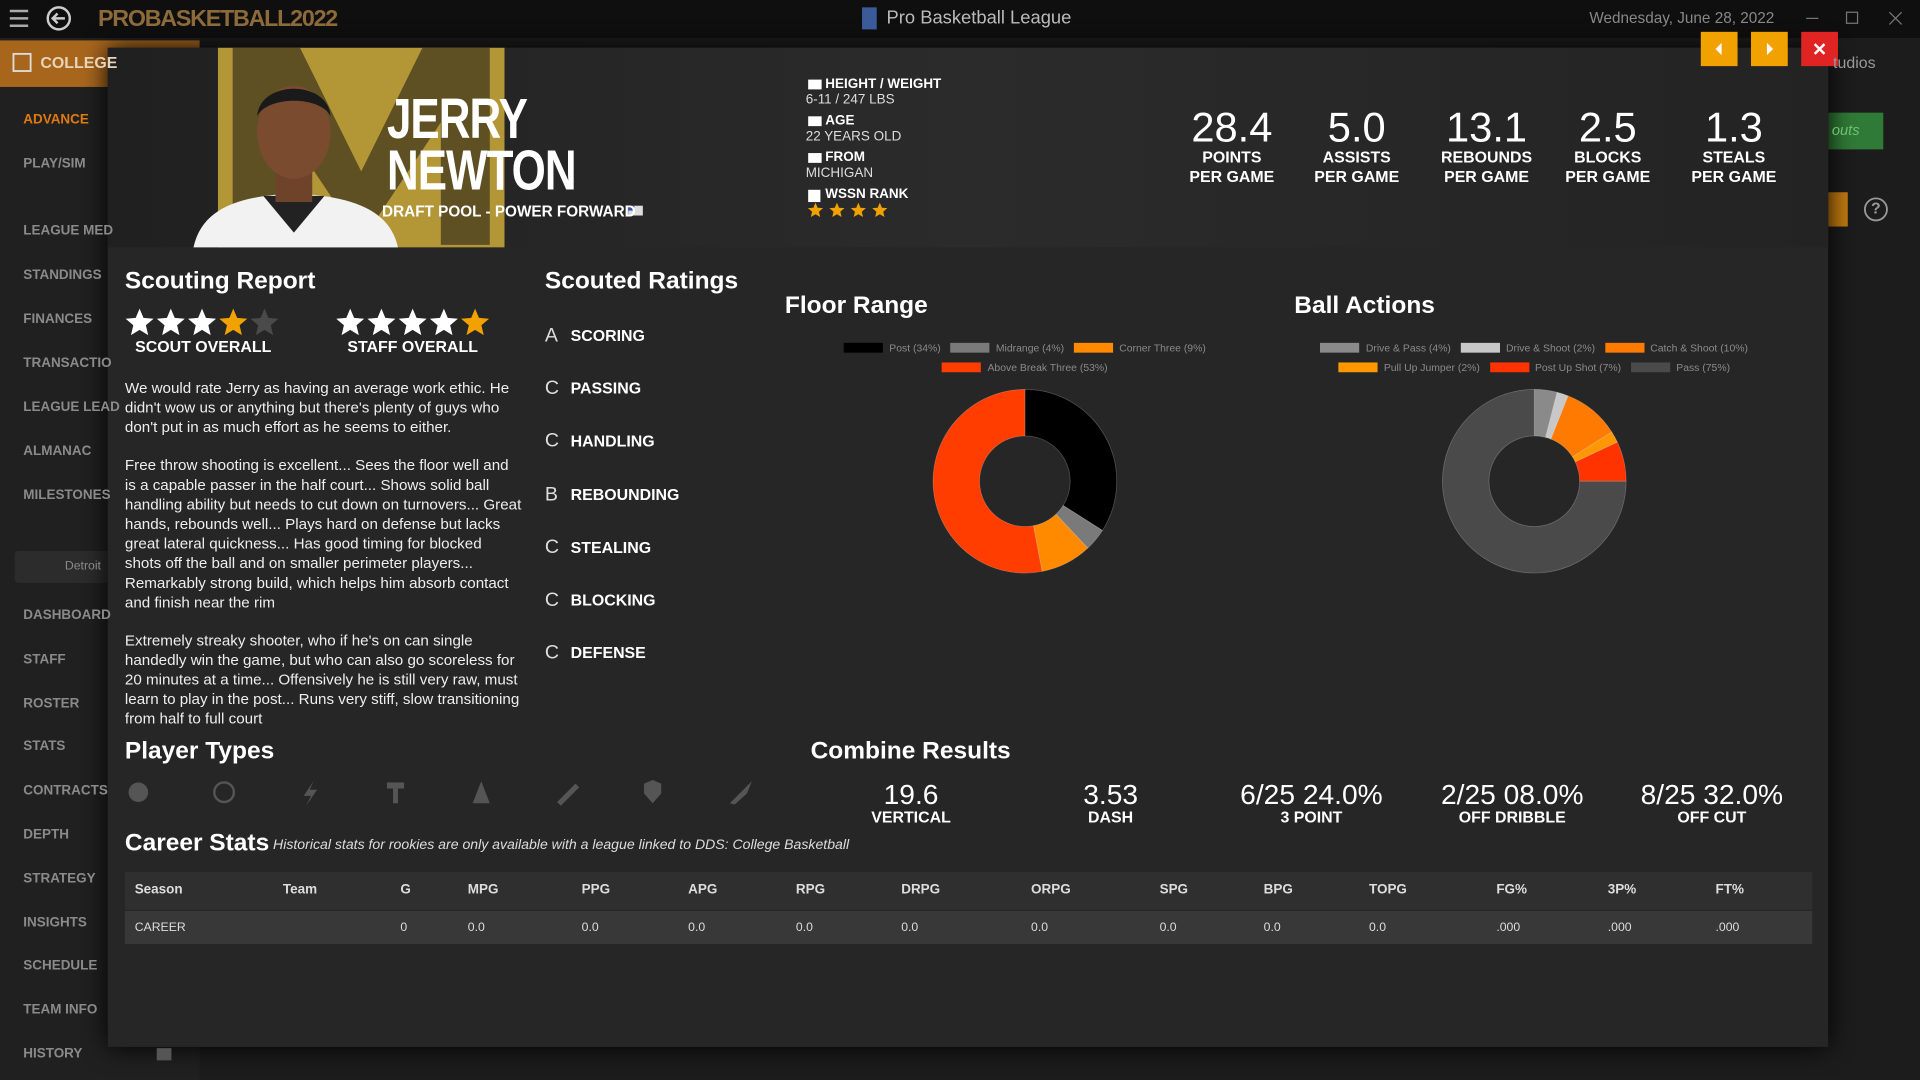 This screenshot has width=1920, height=1080. I want to click on column-header: SPG, so click(1174, 890).